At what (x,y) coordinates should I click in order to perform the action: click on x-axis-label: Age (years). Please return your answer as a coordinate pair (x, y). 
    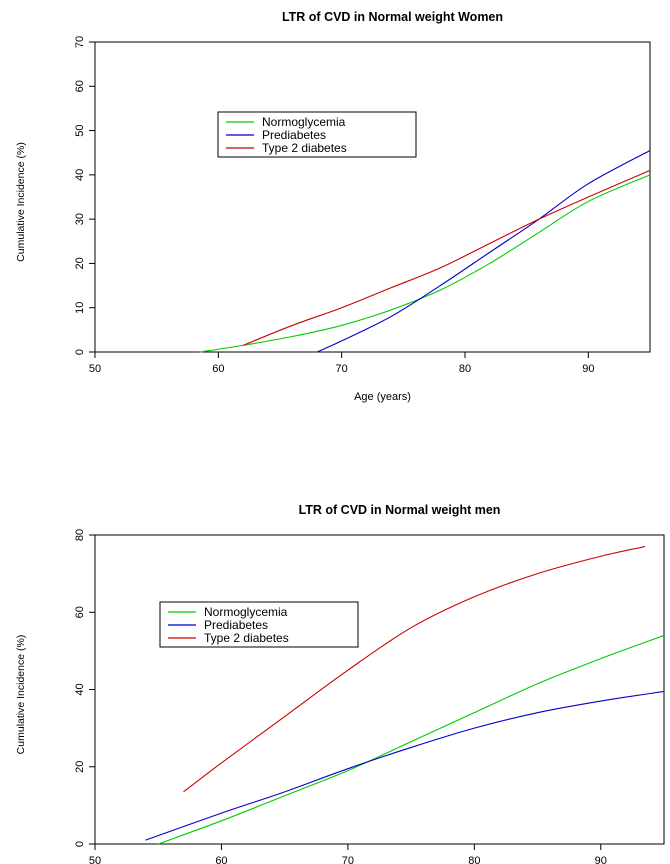
    Looking at the image, I should click on (382, 397).